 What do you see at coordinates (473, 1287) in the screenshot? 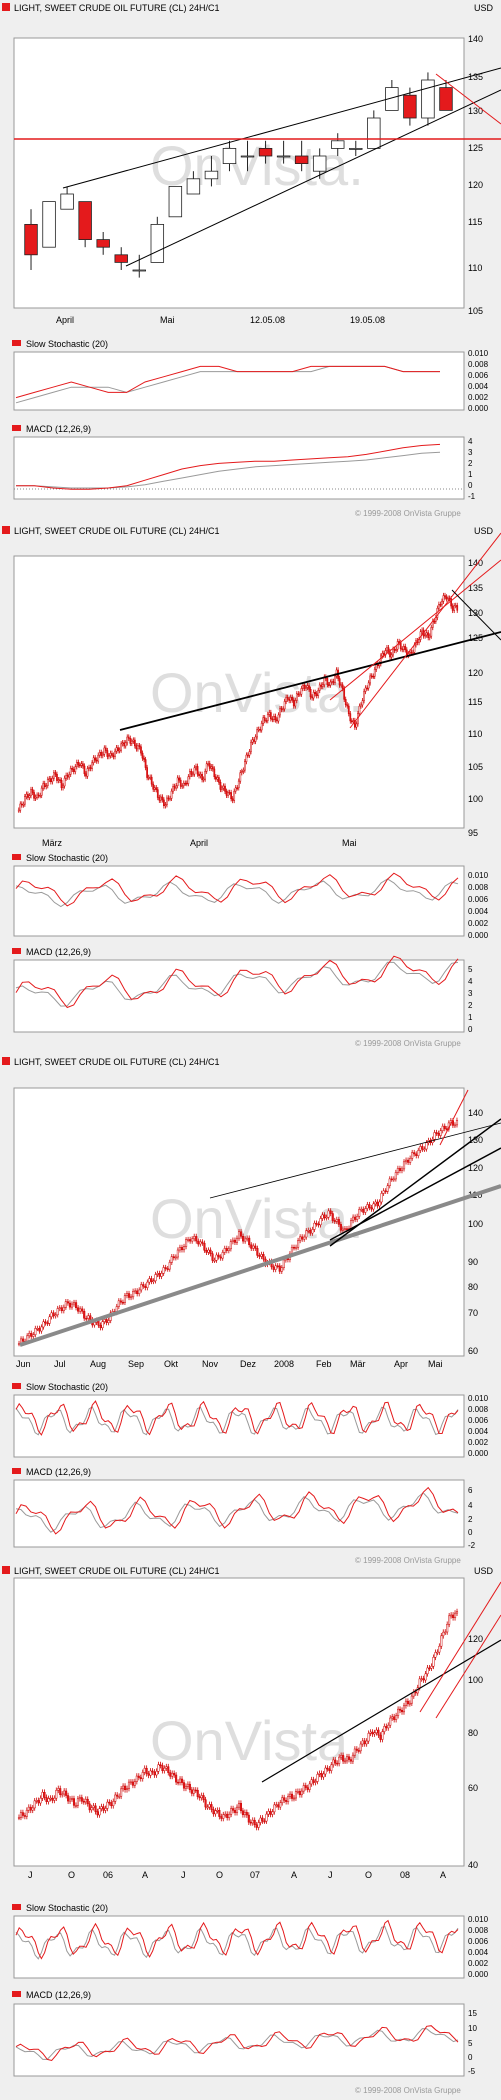
I see `y-tick-label: 80` at bounding box center [473, 1287].